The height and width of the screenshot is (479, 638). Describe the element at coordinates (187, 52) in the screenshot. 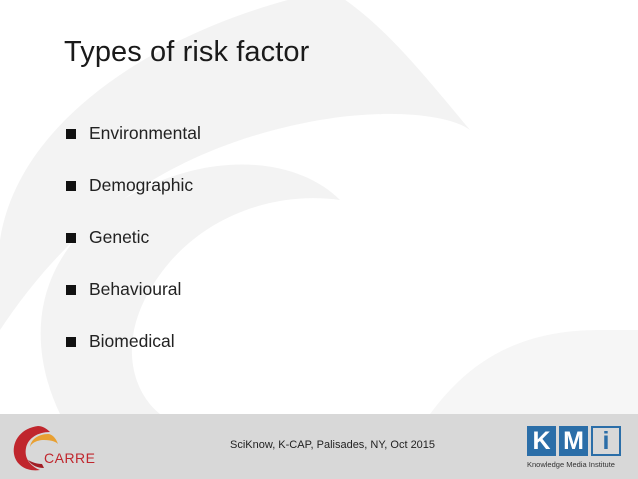

I see `slide-title: Types of risk factor` at that location.